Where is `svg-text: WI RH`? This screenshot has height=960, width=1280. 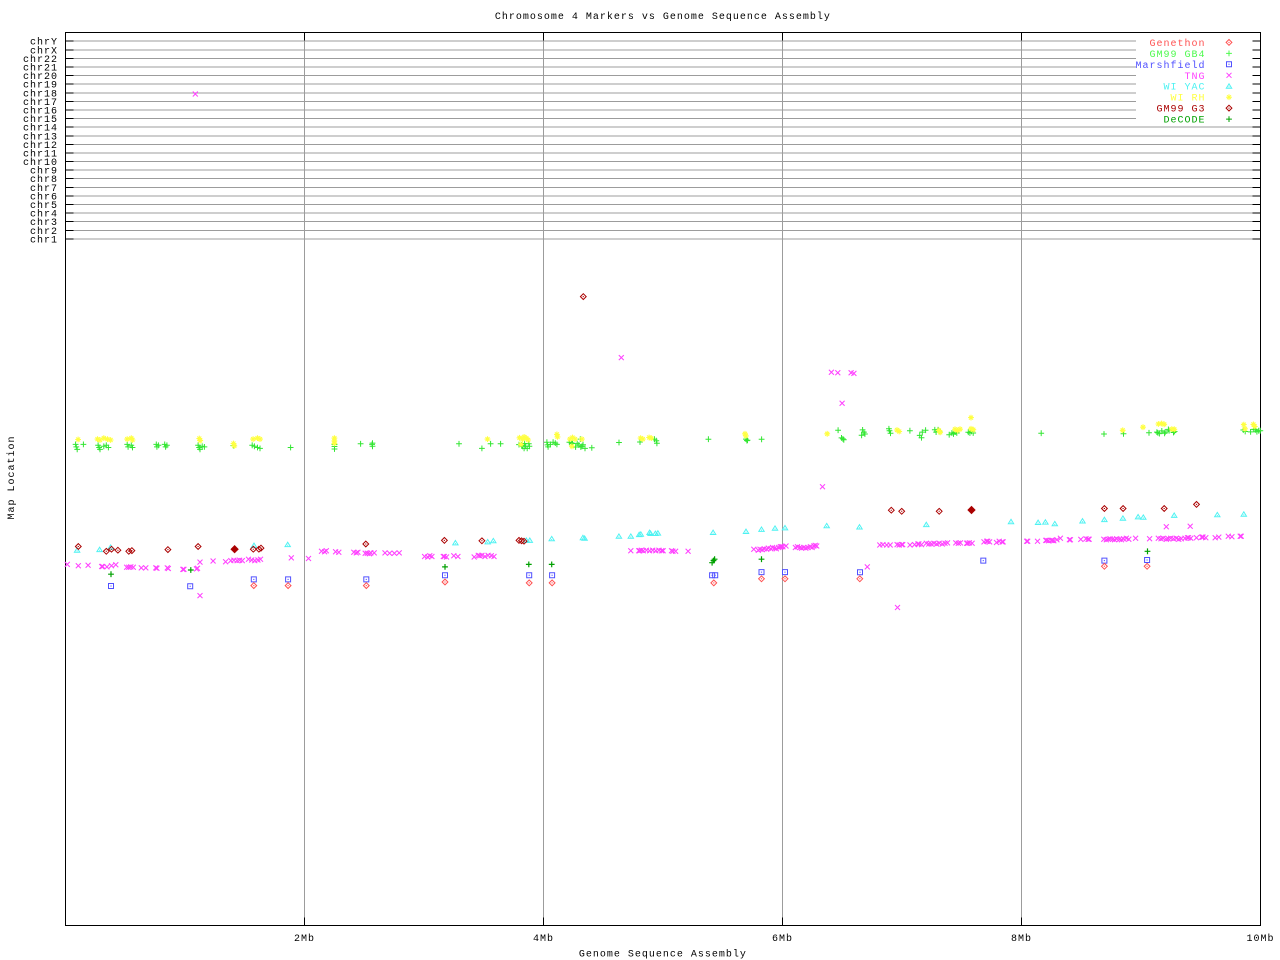
svg-text: WI RH is located at coordinates (1187, 99).